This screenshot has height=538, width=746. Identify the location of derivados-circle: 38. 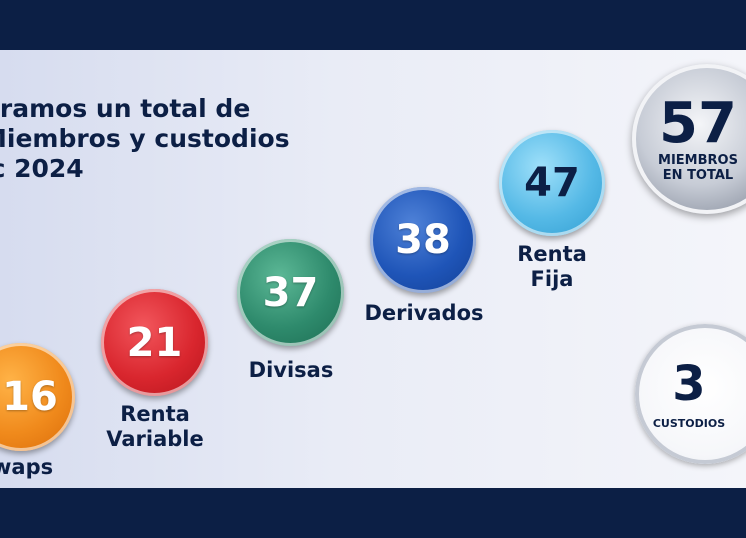
(423, 240).